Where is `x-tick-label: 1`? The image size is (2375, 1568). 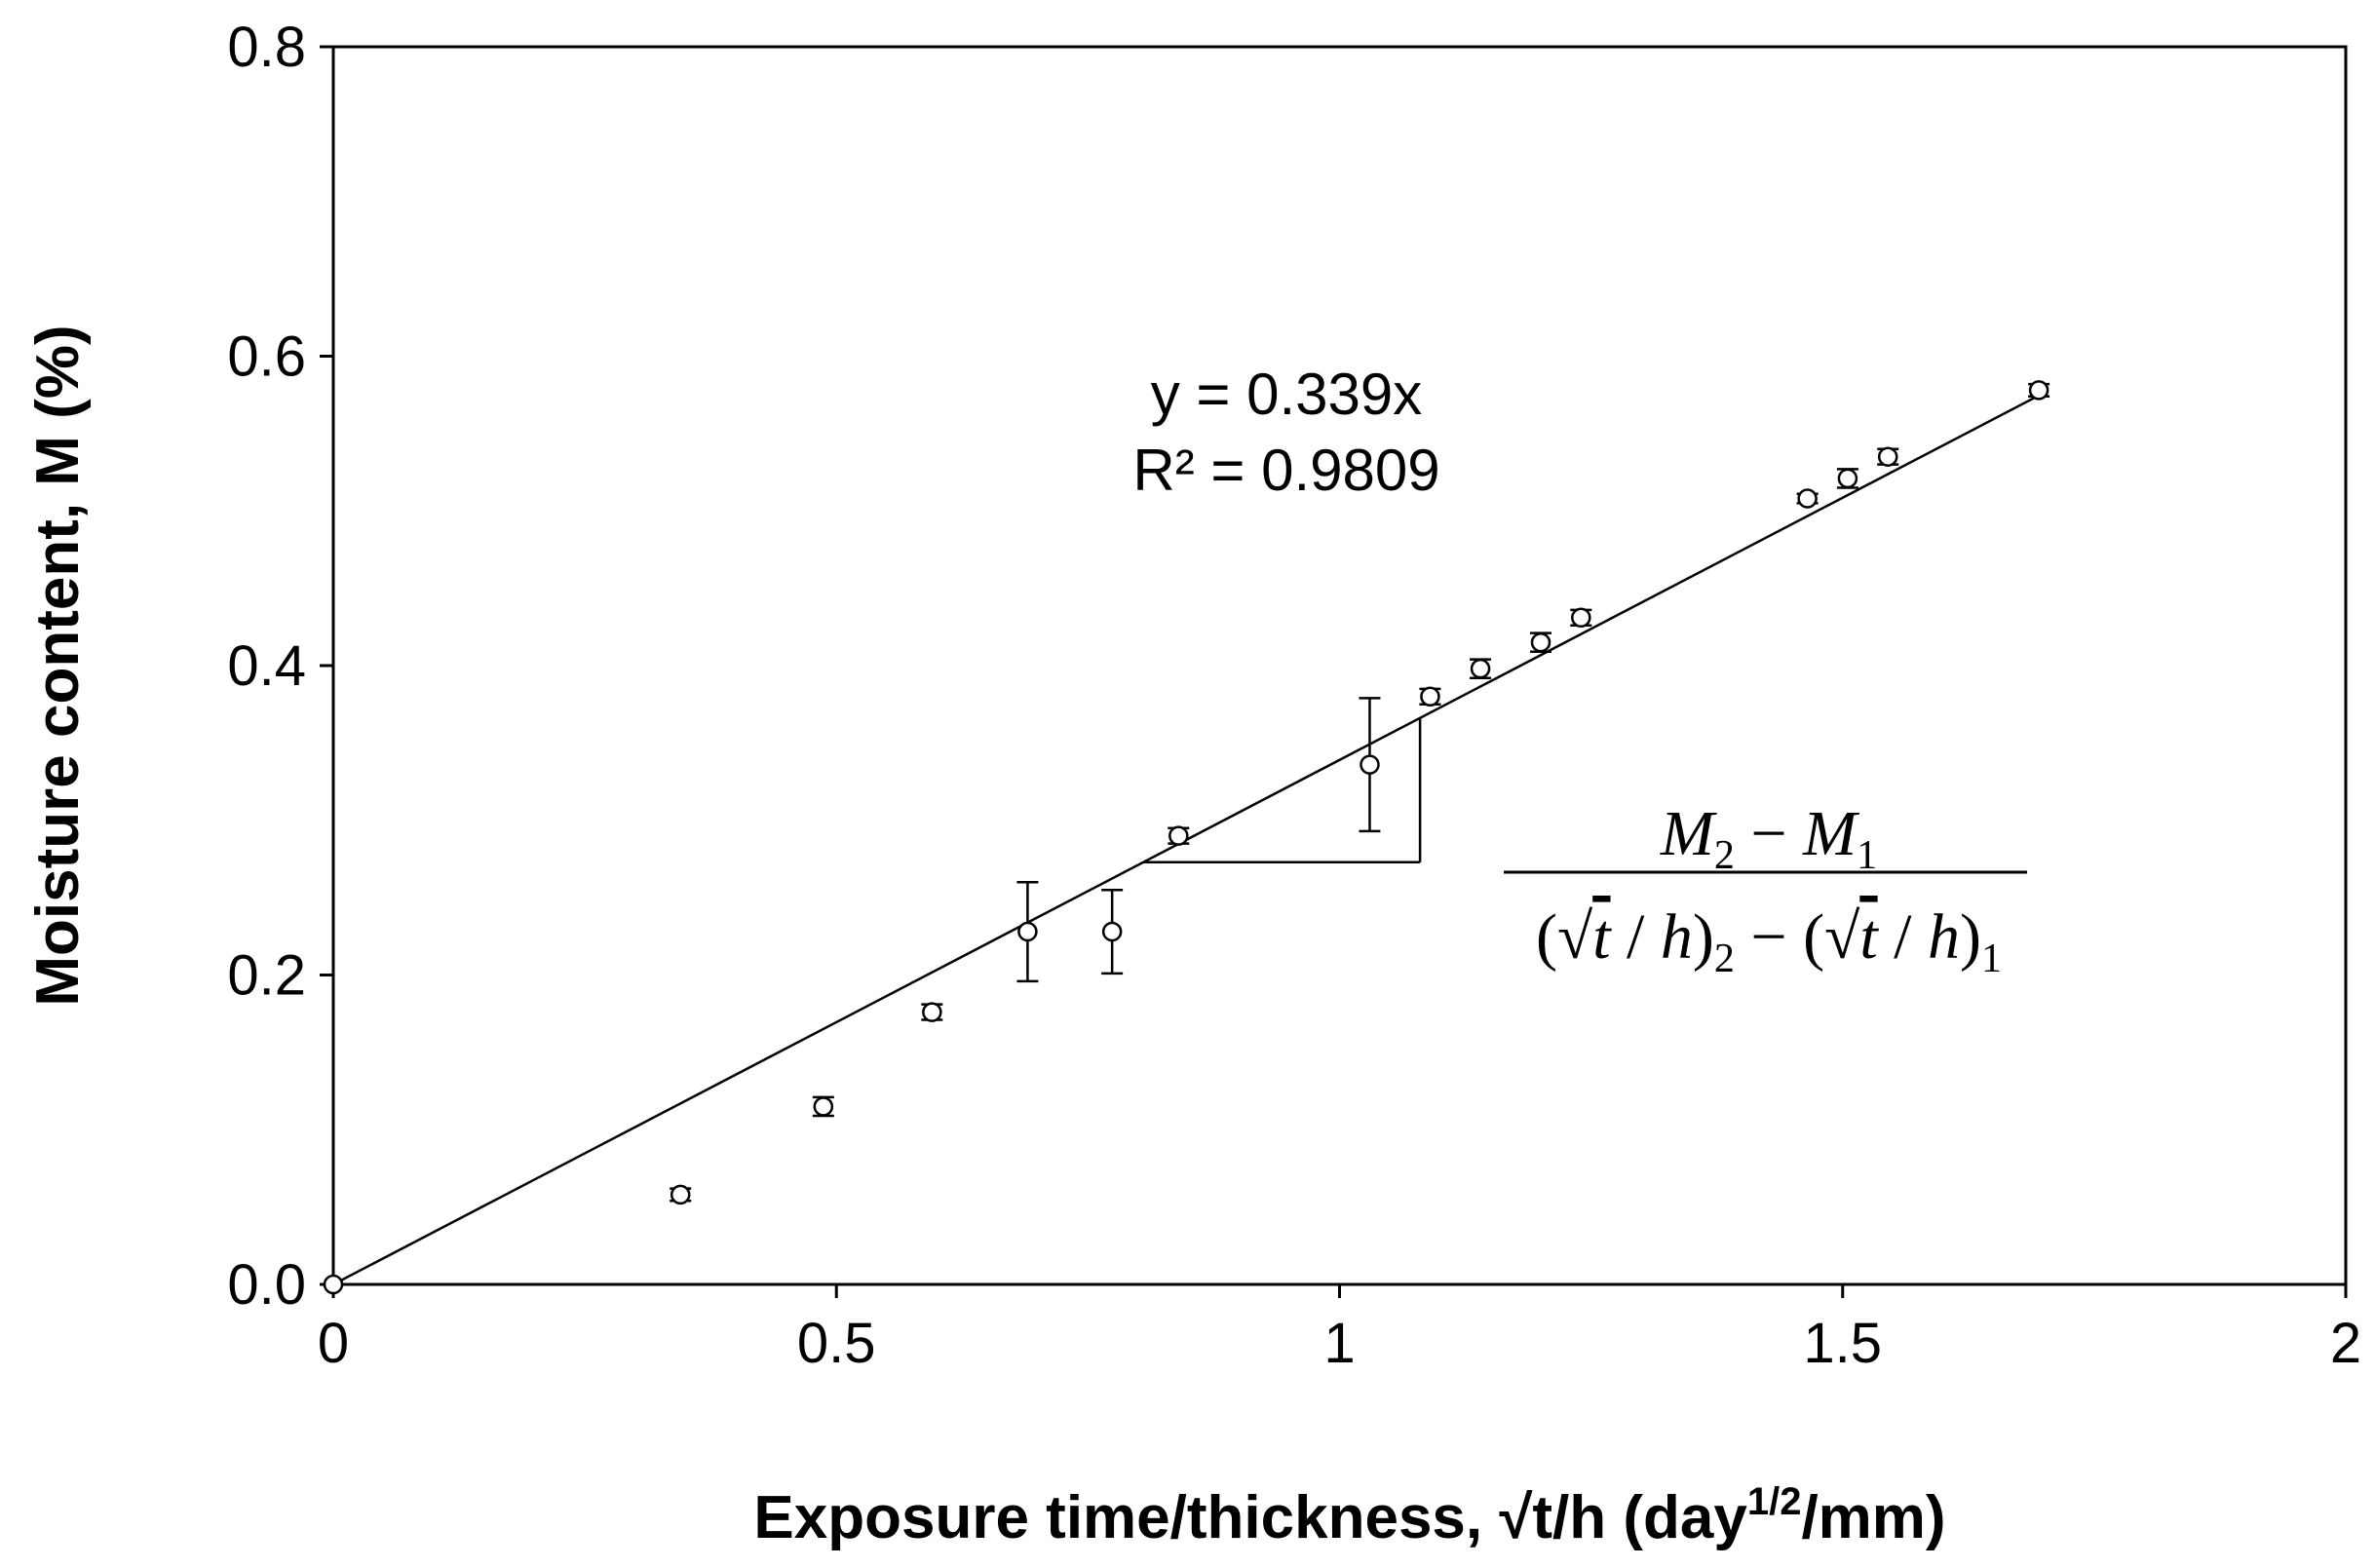
x-tick-label: 1 is located at coordinates (1339, 1343).